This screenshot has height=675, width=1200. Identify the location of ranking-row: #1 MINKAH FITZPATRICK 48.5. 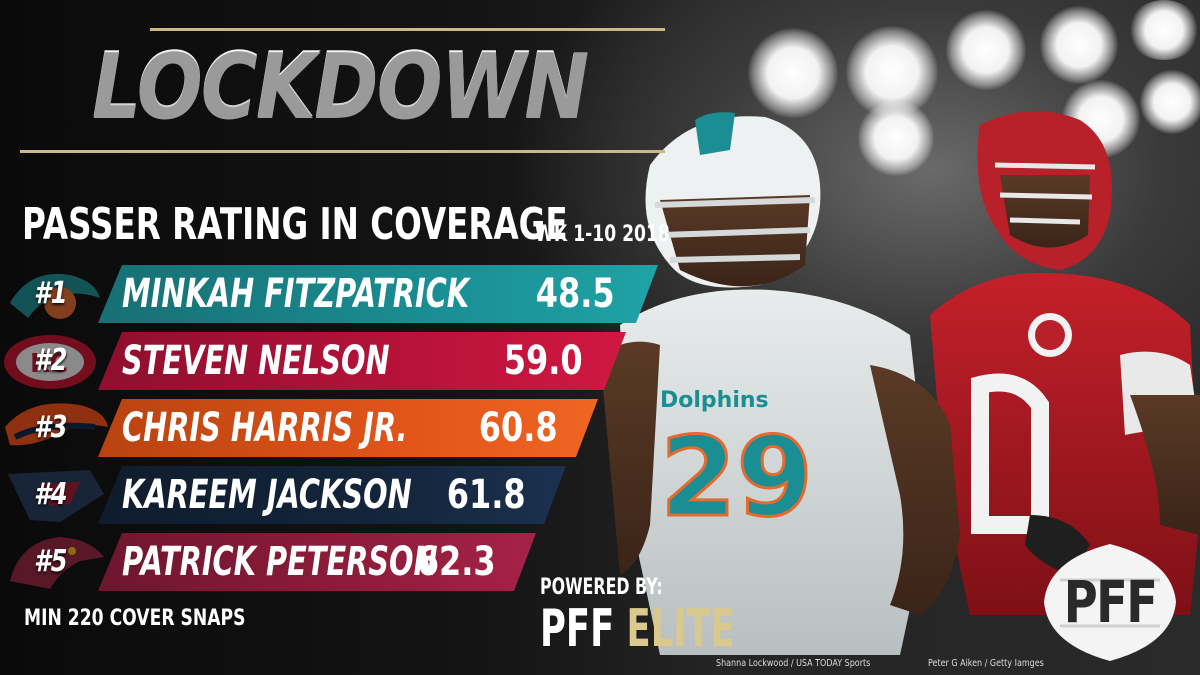
(330, 294).